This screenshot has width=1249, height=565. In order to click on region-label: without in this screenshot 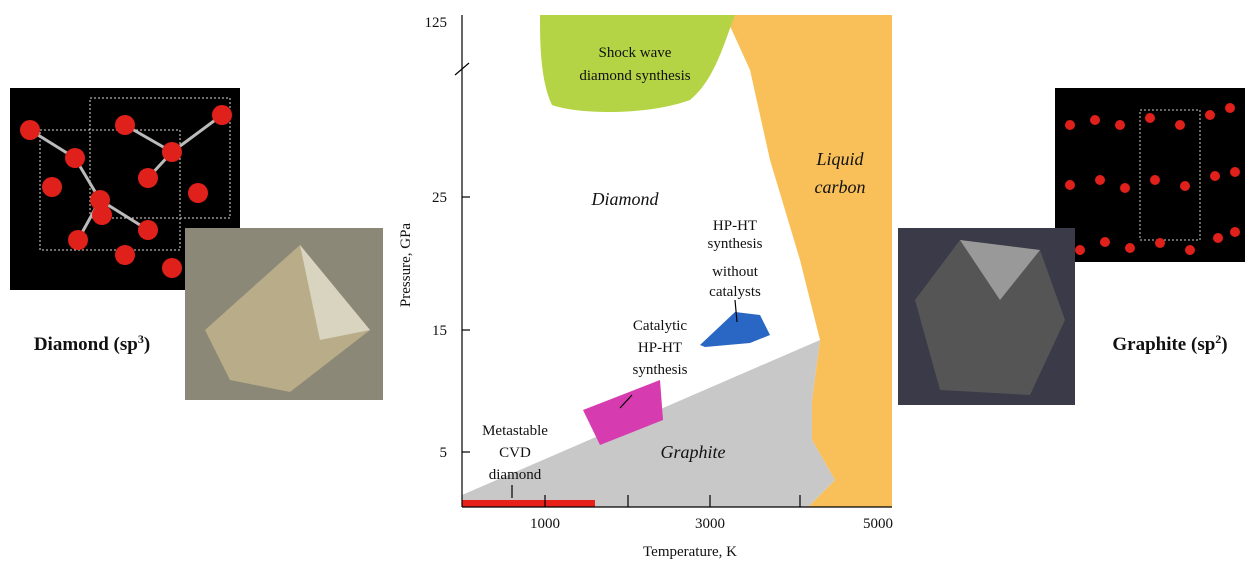, I will do `click(735, 272)`.